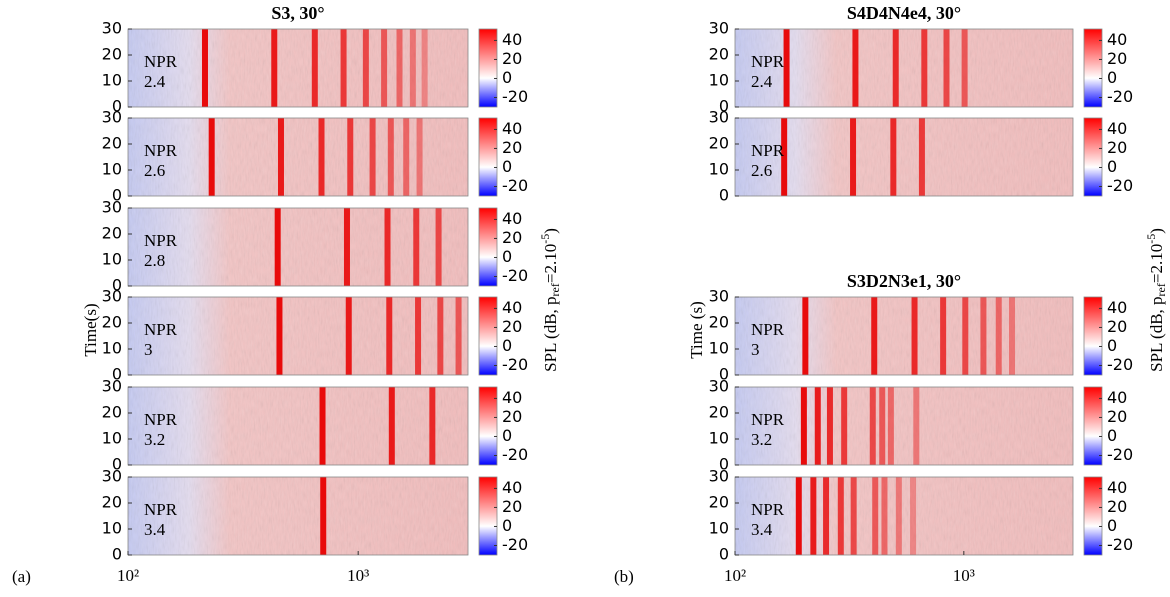 This screenshot has width=1170, height=597. I want to click on x-tick-label: 10³, so click(358, 575).